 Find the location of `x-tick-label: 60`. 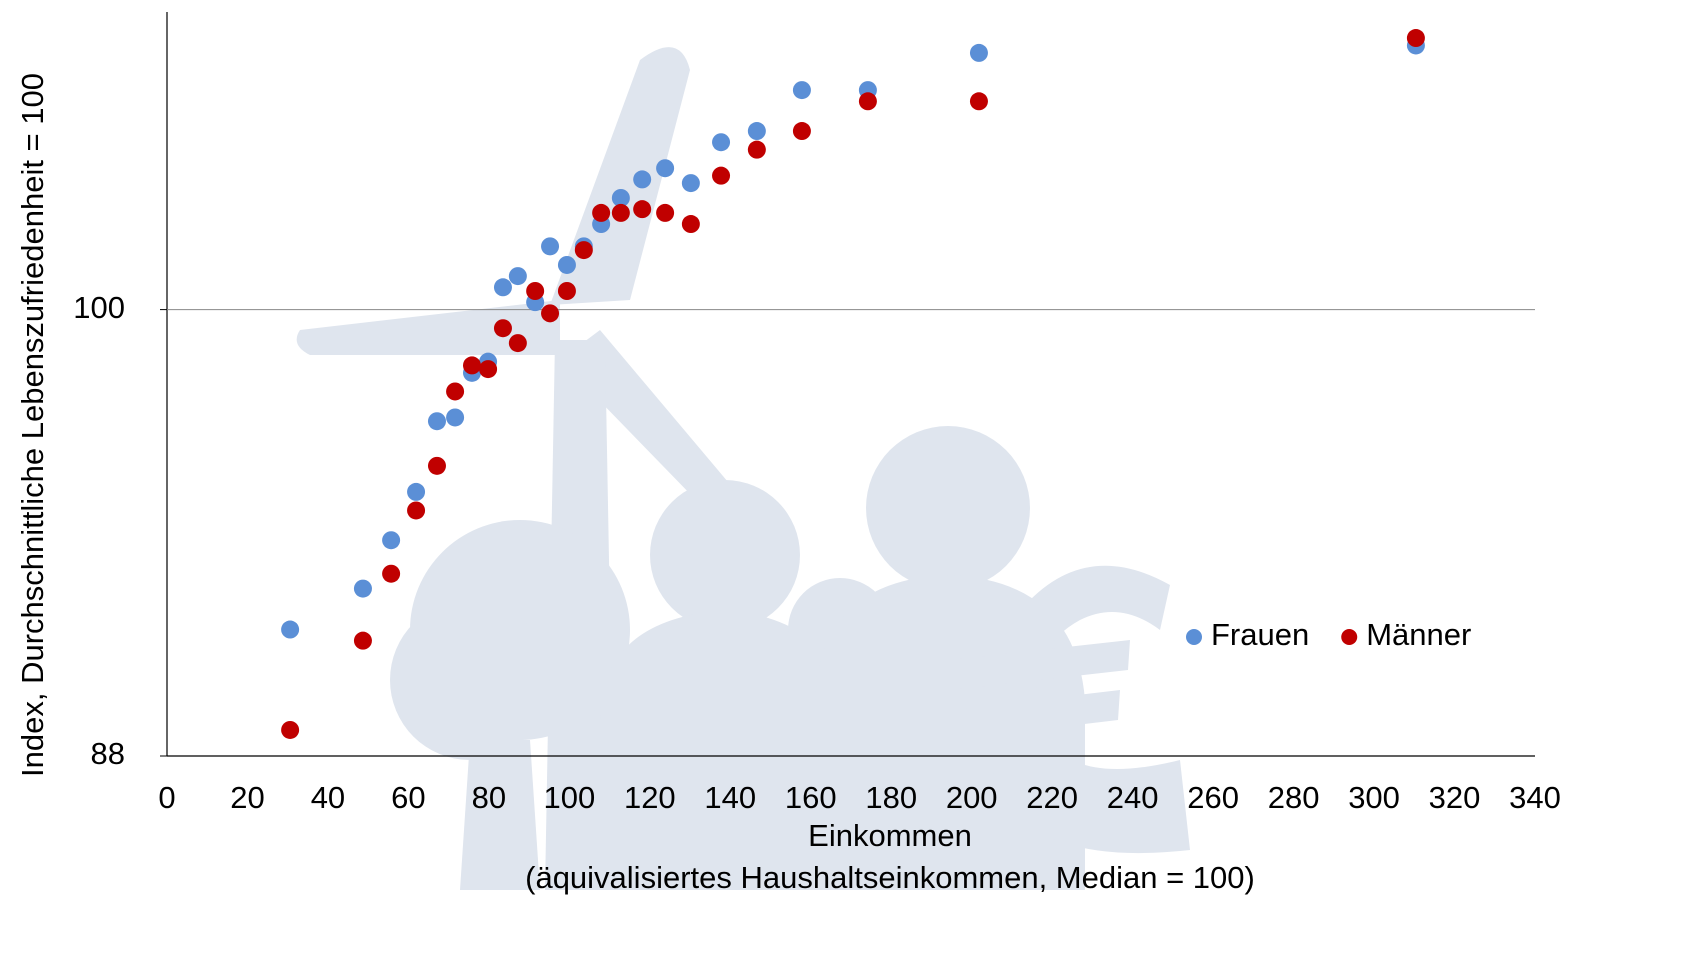

x-tick-label: 60 is located at coordinates (408, 797).